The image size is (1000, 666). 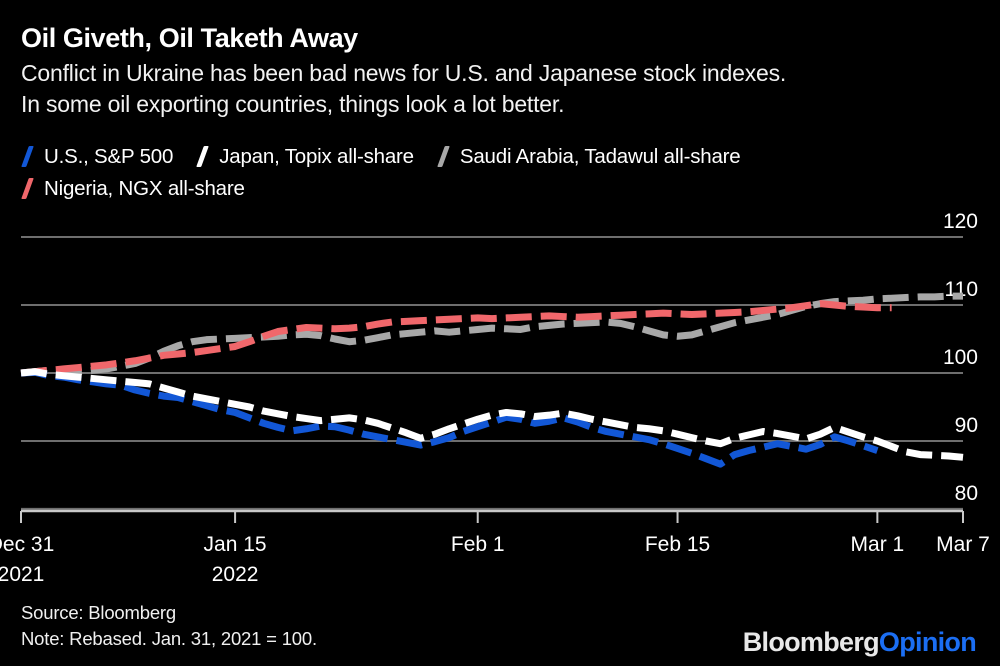 I want to click on legend-item-2: Japan, Topix all-share, so click(x=305, y=156).